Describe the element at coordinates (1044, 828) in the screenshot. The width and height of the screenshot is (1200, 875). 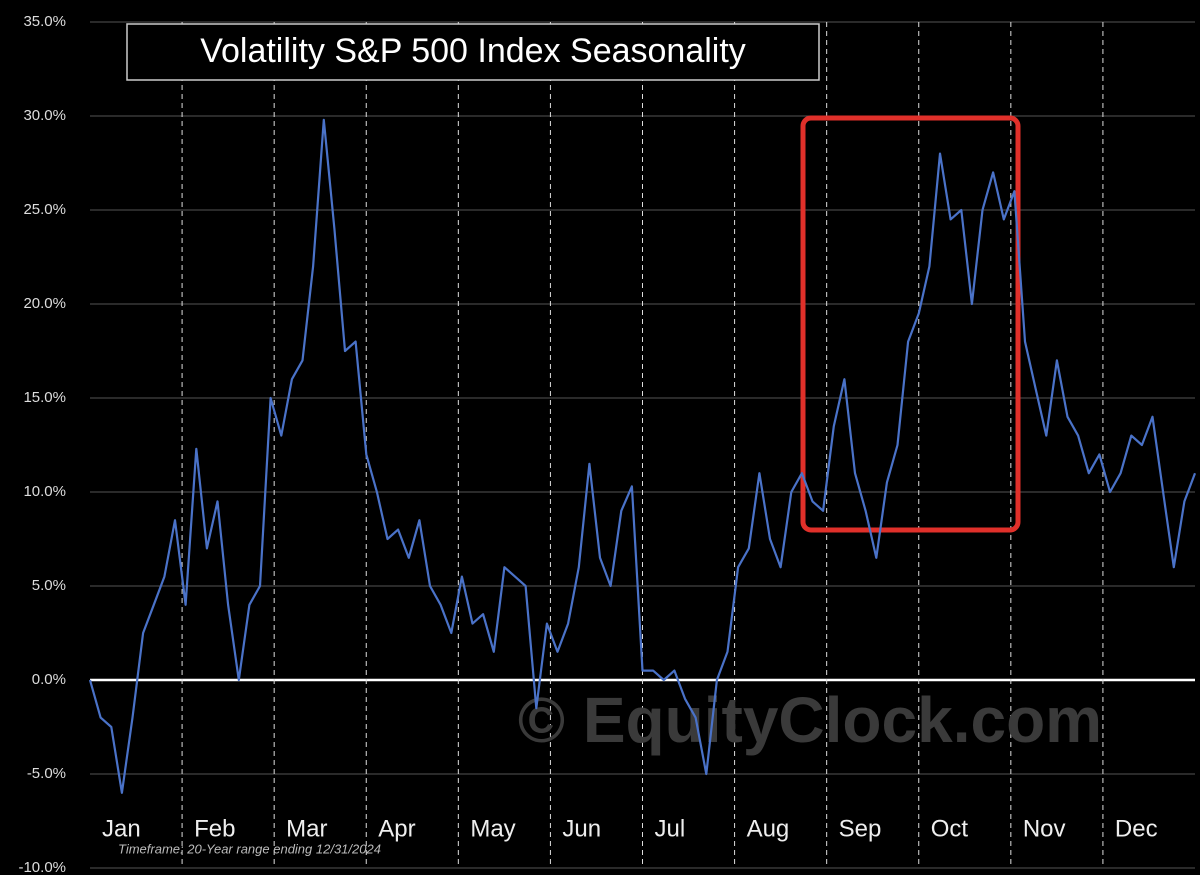
I see `x-tick-label: Nov` at that location.